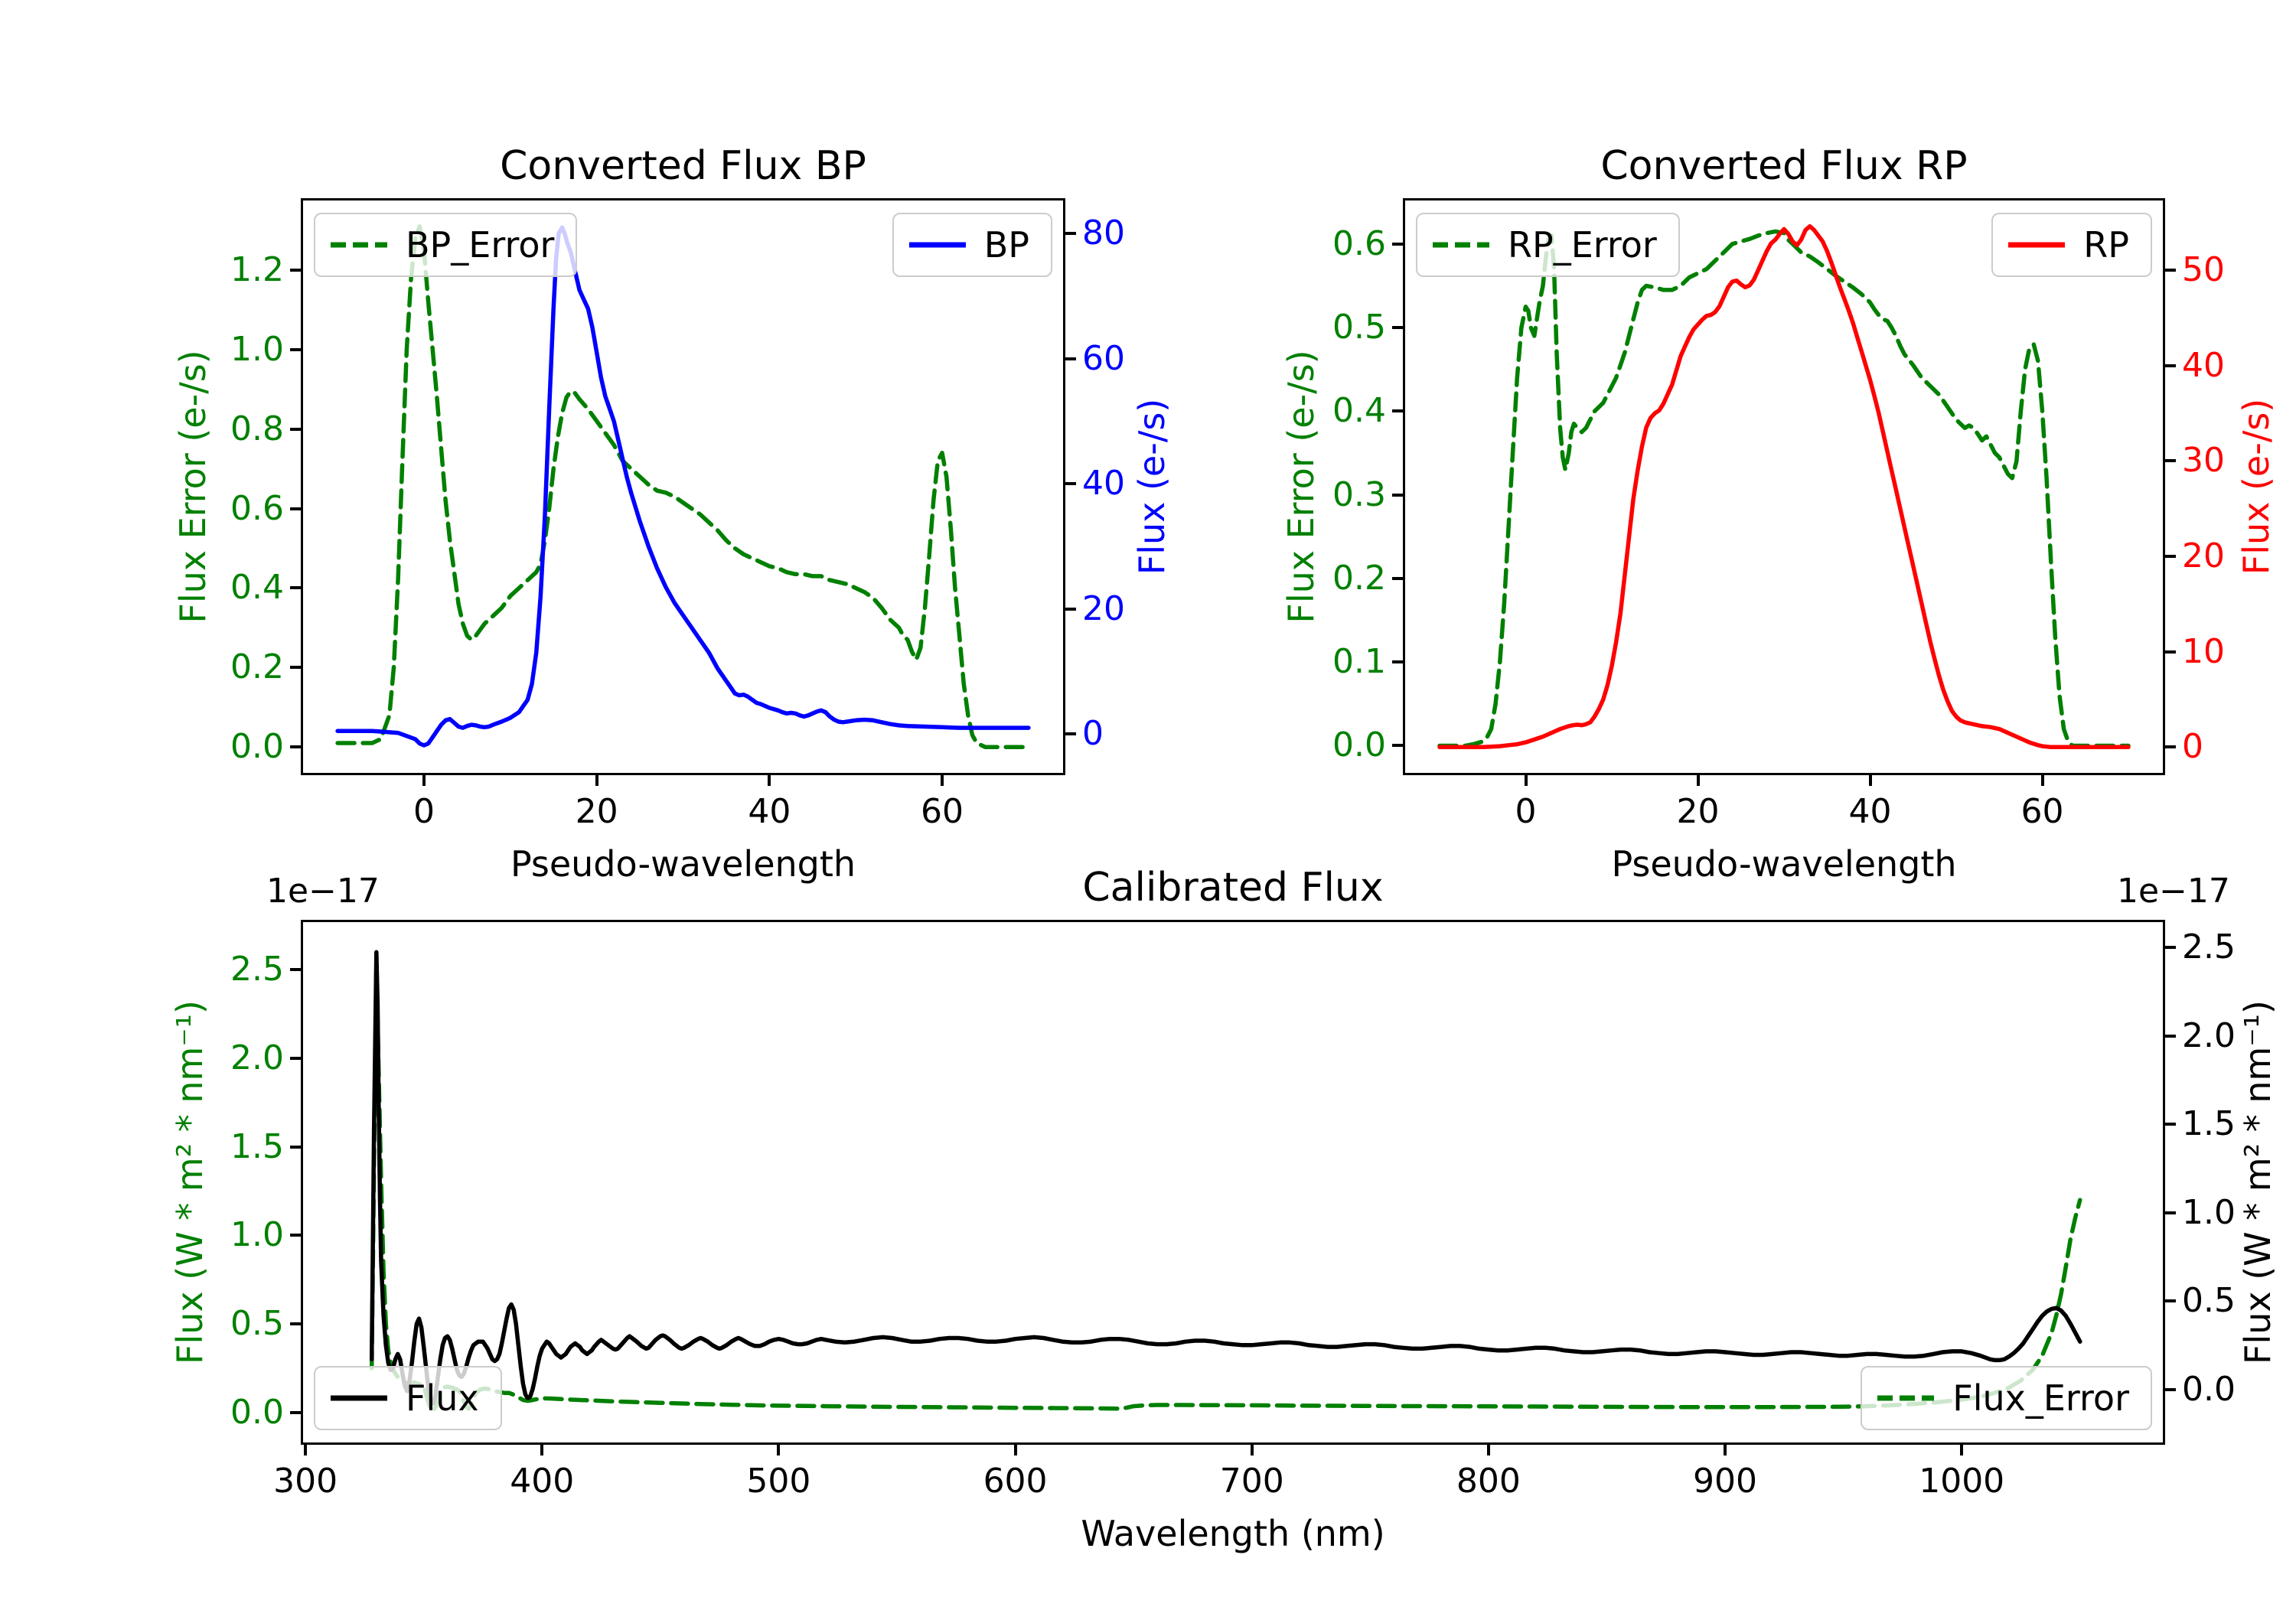  What do you see at coordinates (1784, 864) in the screenshot?
I see `rp-xlabel: Pseudo-wavelength` at bounding box center [1784, 864].